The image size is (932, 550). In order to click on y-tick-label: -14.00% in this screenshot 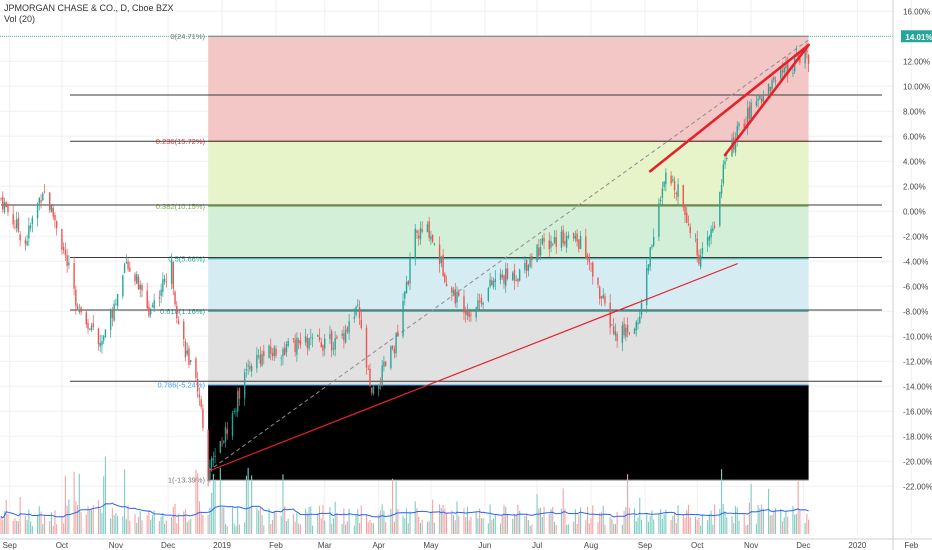, I will do `click(917, 386)`.